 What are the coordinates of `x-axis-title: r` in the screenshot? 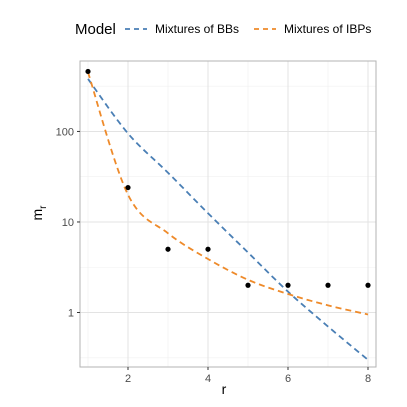 It's located at (224, 389).